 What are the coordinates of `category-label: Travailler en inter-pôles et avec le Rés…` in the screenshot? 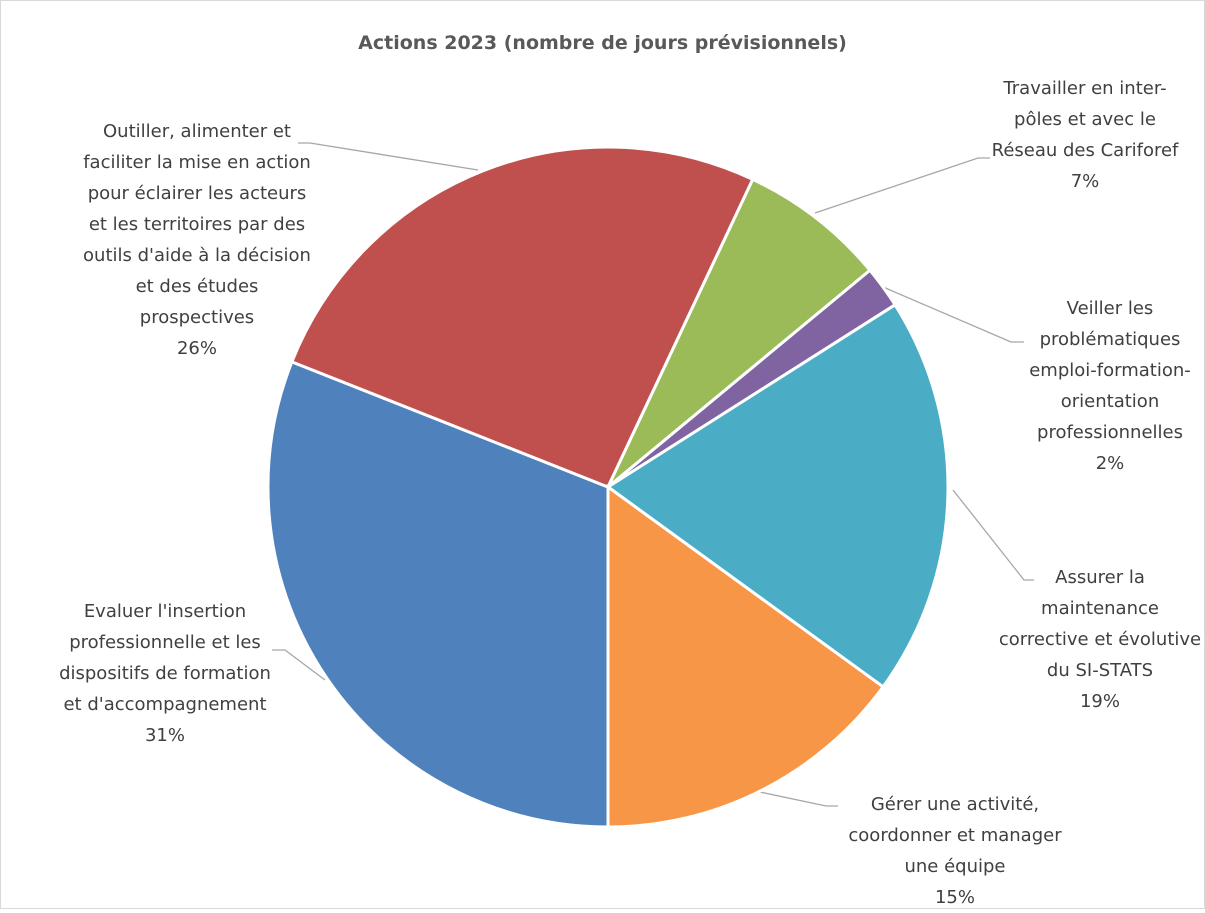 It's located at (1085, 119).